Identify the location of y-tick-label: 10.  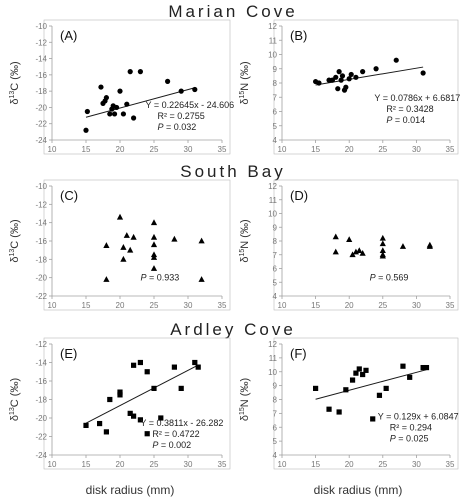
(272, 55).